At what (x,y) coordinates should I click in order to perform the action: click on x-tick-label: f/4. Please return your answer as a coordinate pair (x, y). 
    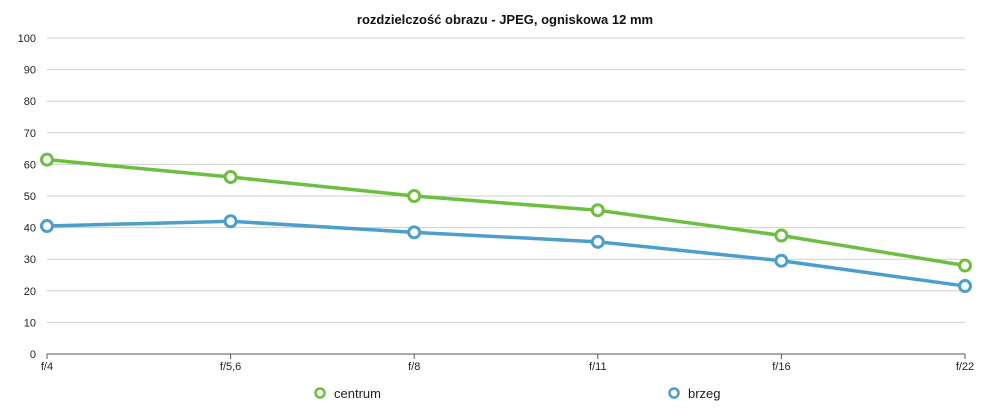
    Looking at the image, I should click on (47, 367).